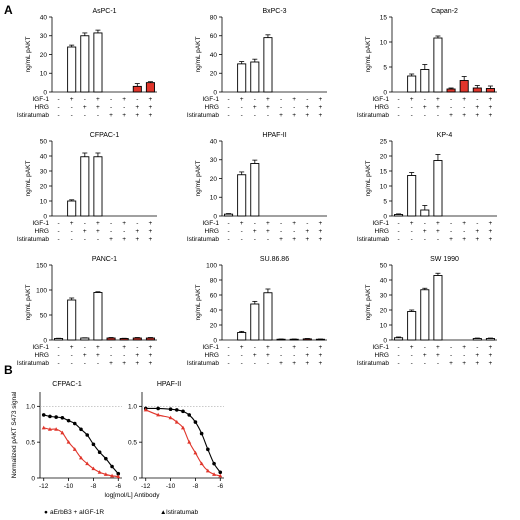  Describe the element at coordinates (214, 36) in the screenshot. I see `y-tick-label: 60` at that location.